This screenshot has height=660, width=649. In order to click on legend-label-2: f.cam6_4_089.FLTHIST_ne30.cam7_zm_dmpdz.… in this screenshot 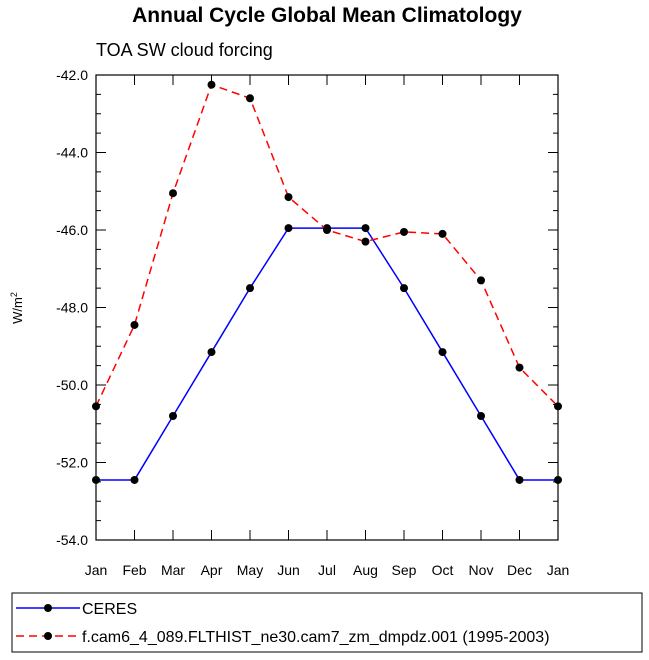, I will do `click(316, 637)`.